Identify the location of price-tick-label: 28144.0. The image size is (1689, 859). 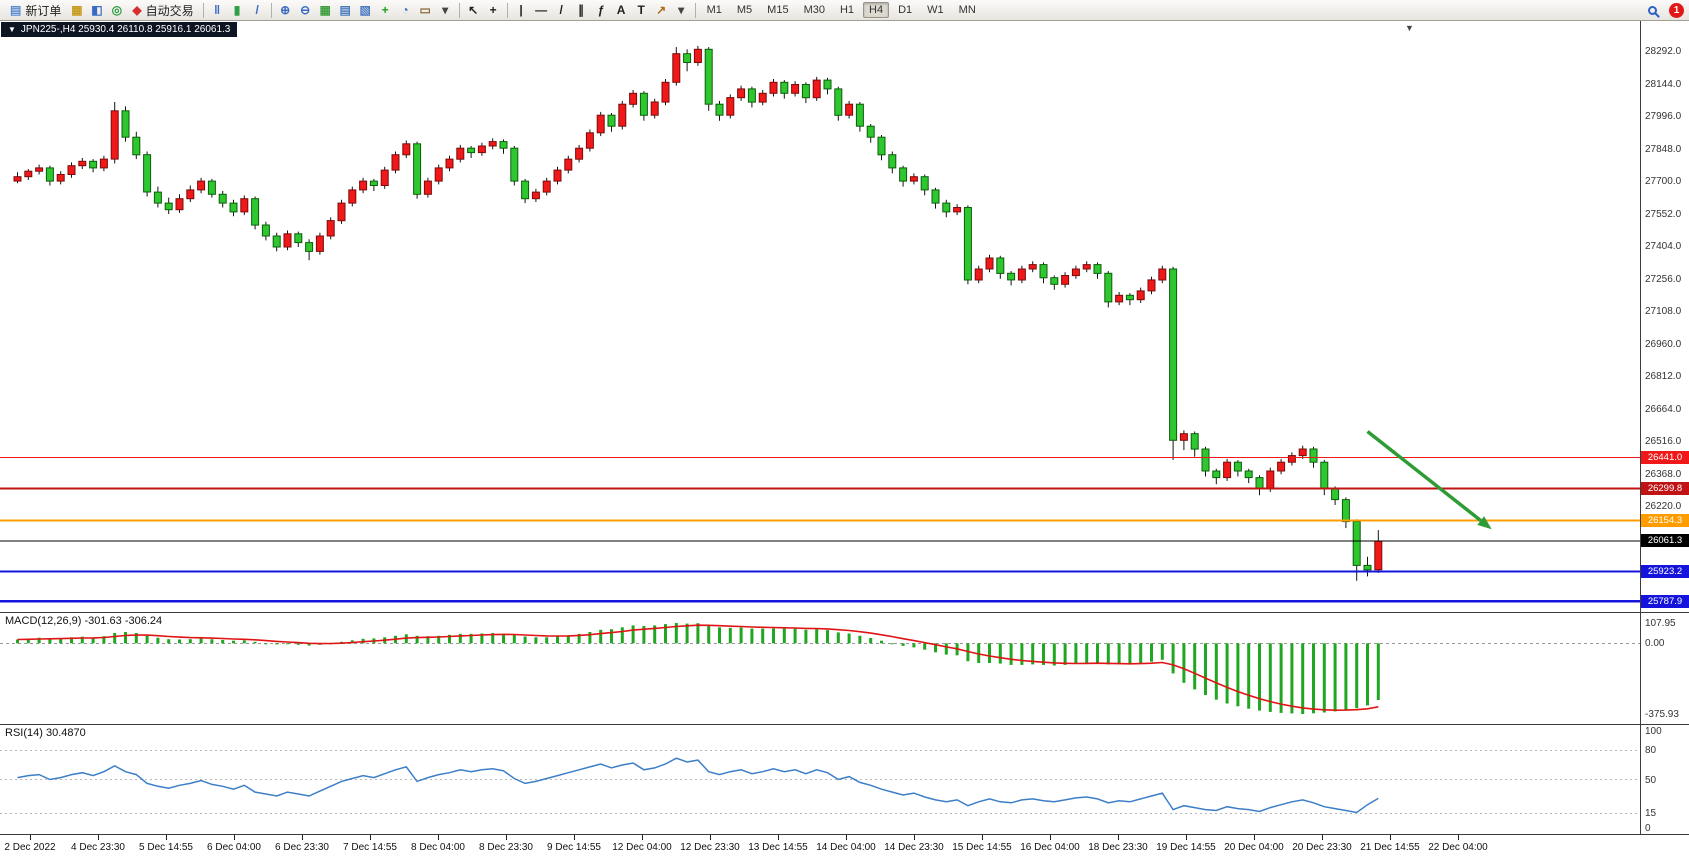
(1663, 84).